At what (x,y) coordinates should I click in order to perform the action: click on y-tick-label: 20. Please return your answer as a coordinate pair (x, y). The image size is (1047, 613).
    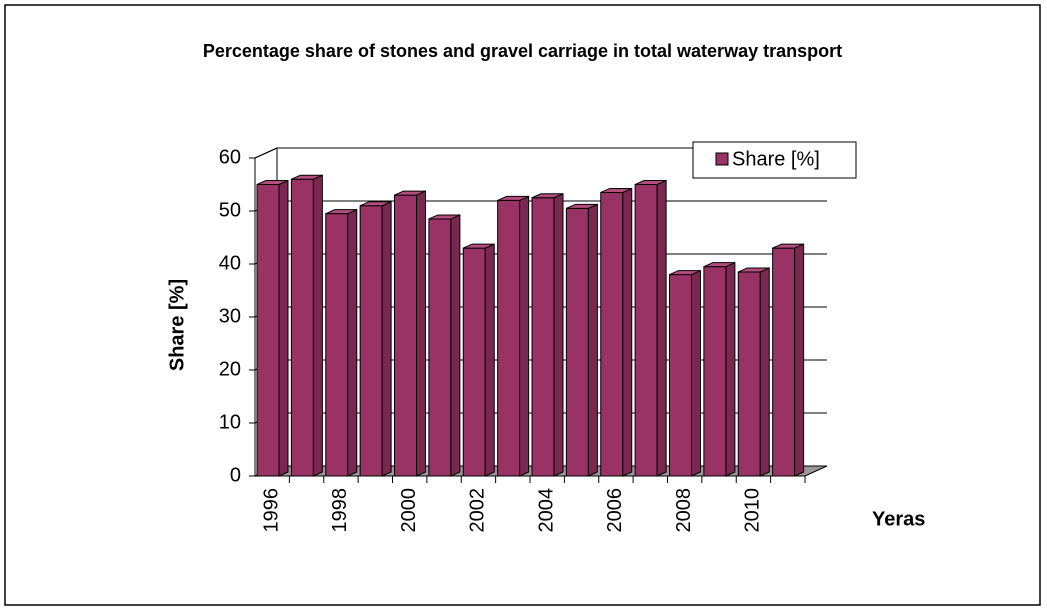
    Looking at the image, I should click on (230, 369).